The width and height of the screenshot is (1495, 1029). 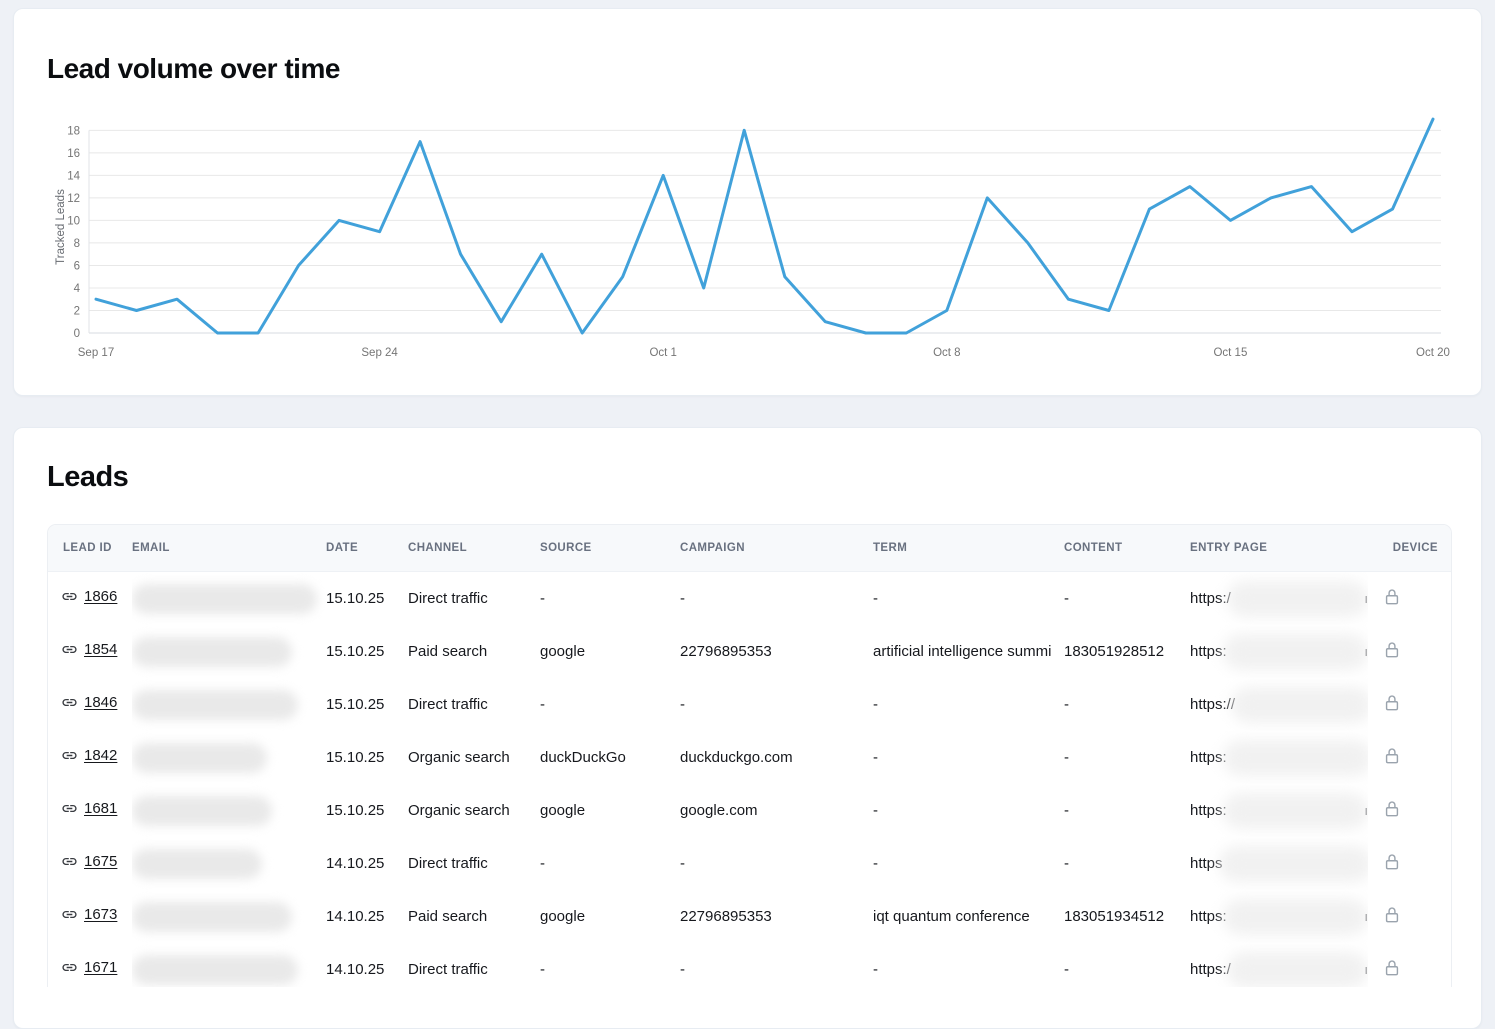 I want to click on term-cell: iqt quantum conference, so click(x=951, y=916).